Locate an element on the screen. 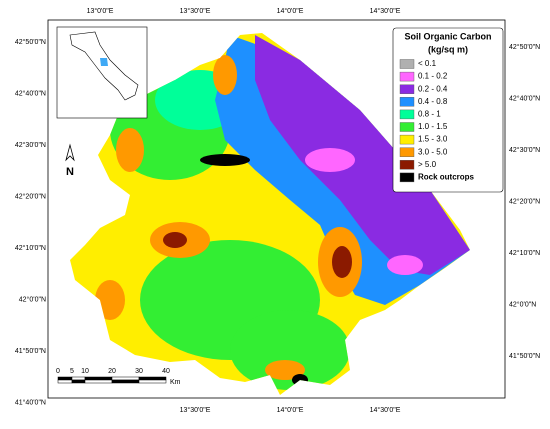 This screenshot has height=429, width=550. legend-label: > 5.0 is located at coordinates (427, 164).